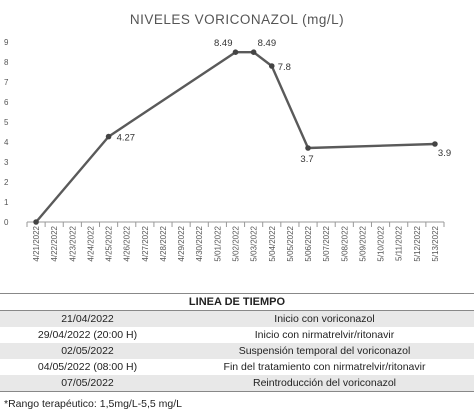  I want to click on y-tick-label: 7, so click(6, 82).